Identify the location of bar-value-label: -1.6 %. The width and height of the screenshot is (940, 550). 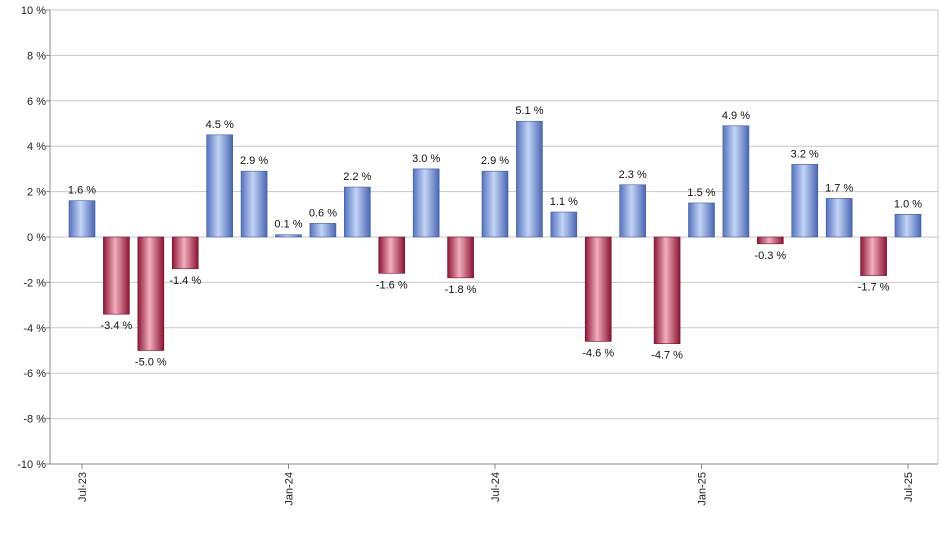
(392, 285).